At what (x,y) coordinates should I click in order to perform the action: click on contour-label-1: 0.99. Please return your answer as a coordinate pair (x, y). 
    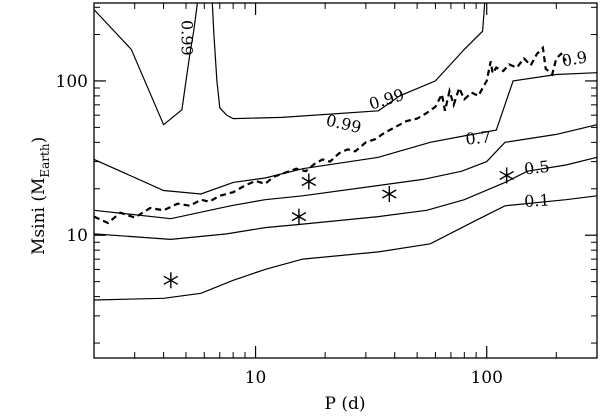
    Looking at the image, I should click on (387, 99).